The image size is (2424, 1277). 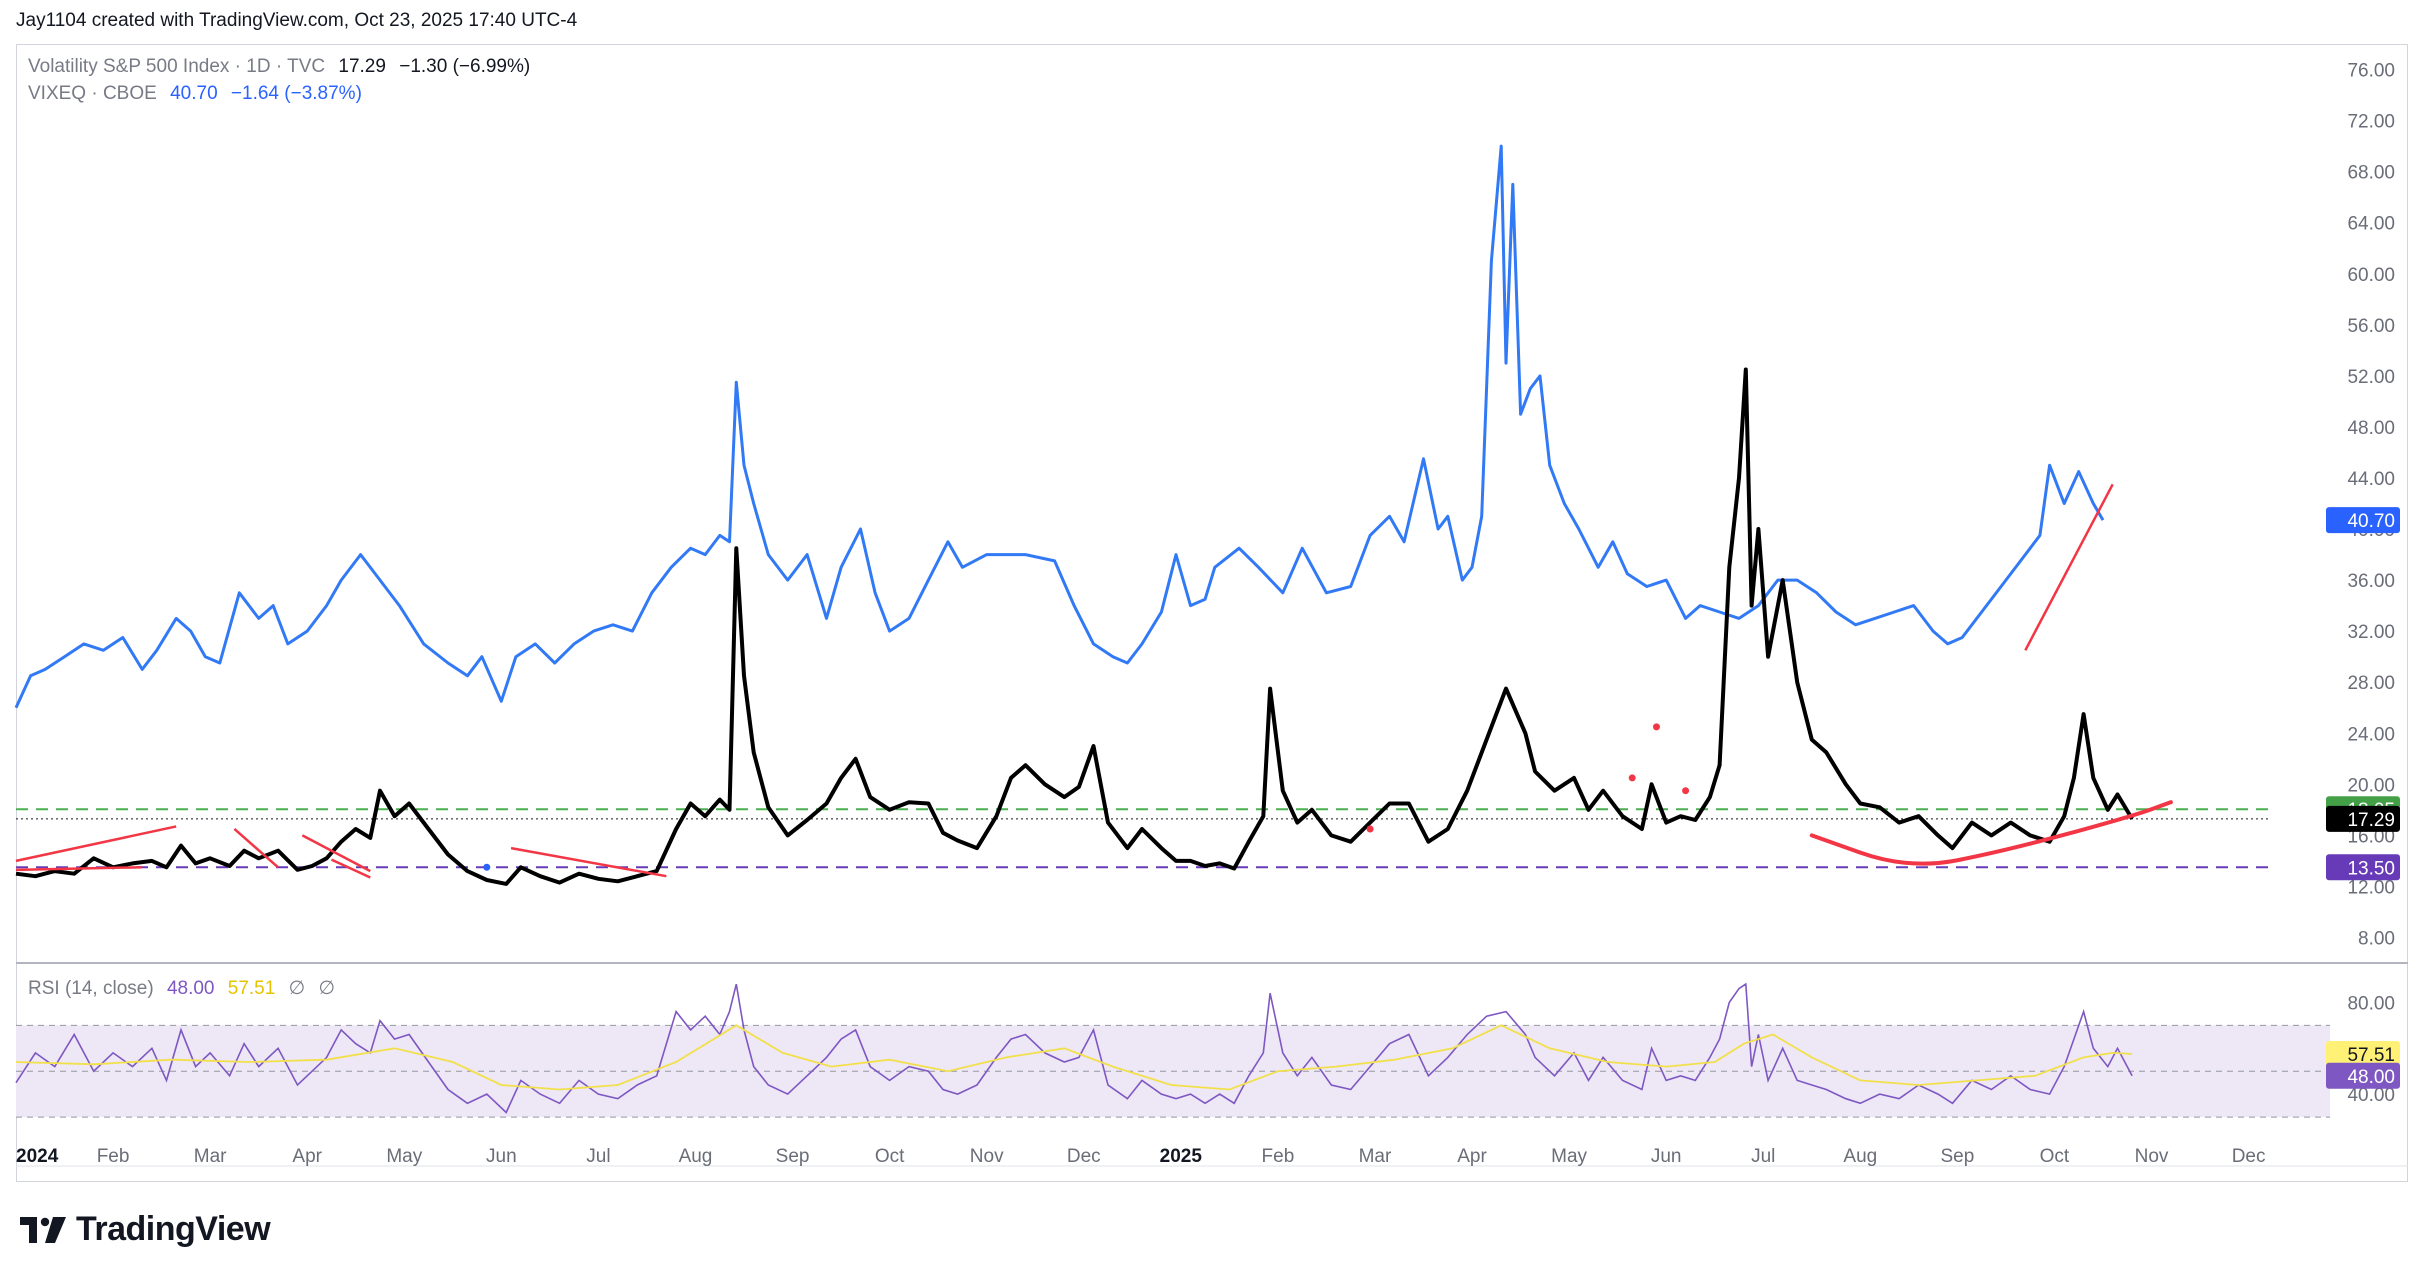 What do you see at coordinates (1991, 833) in the screenshot?
I see `support-curve` at bounding box center [1991, 833].